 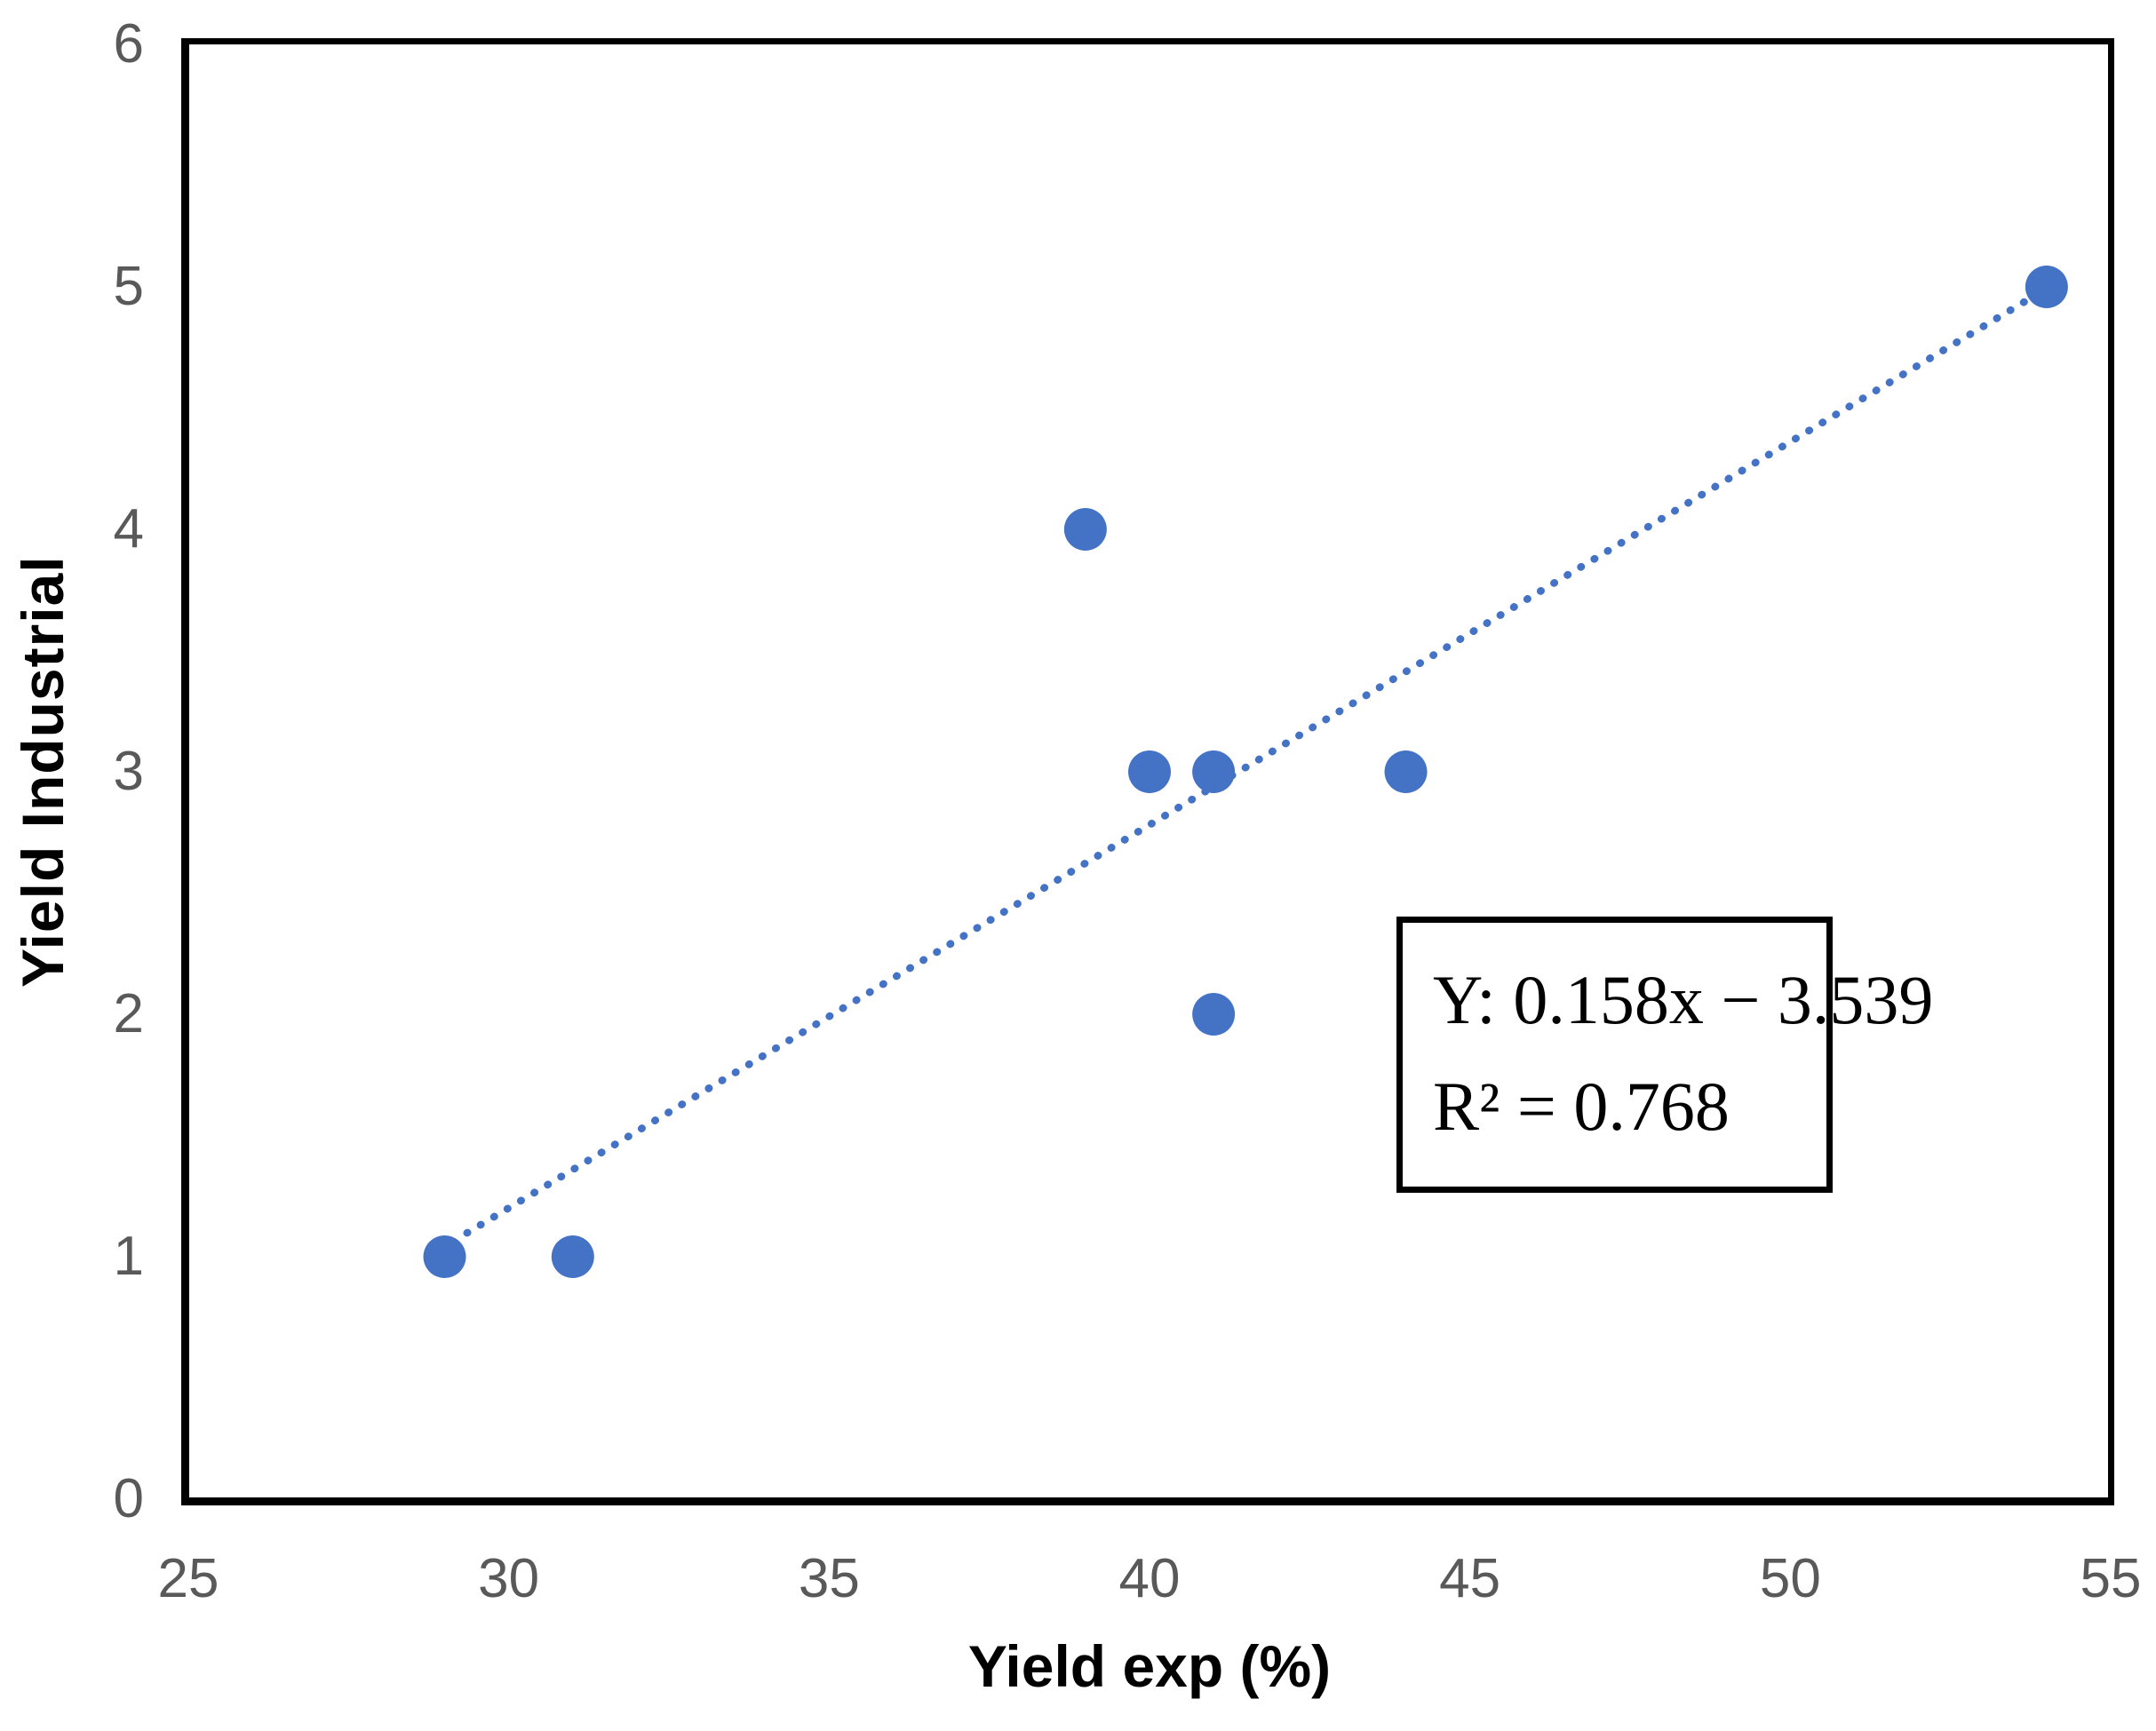 I want to click on y-tick-label: 2, so click(x=128, y=1013).